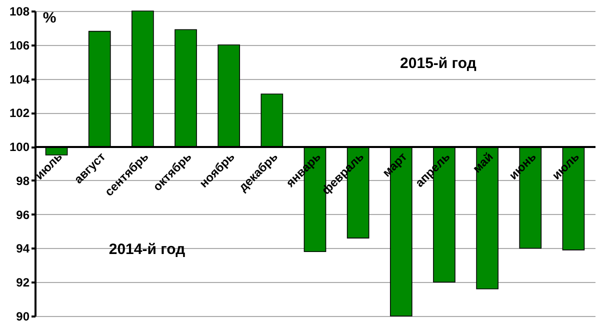 The image size is (600, 327). I want to click on y-tick-label: 90, so click(23, 317).